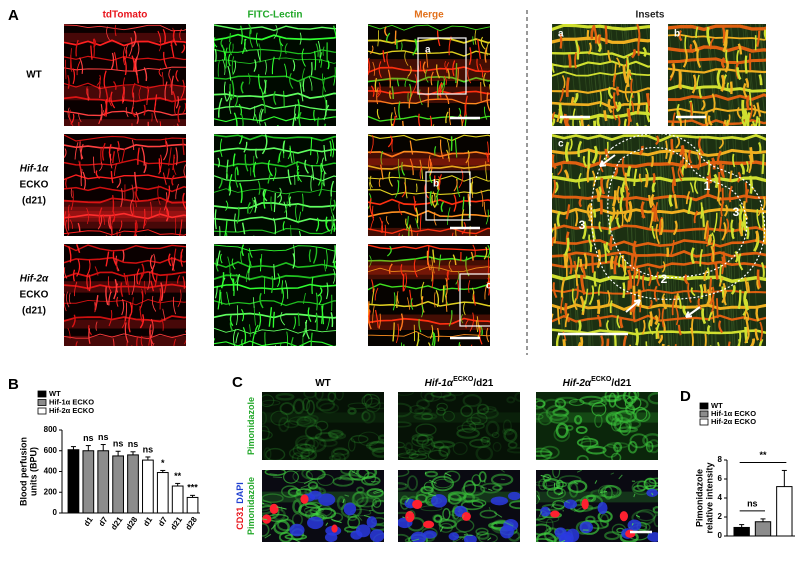  Describe the element at coordinates (42, 394) in the screenshot. I see `legend-swatch` at that location.